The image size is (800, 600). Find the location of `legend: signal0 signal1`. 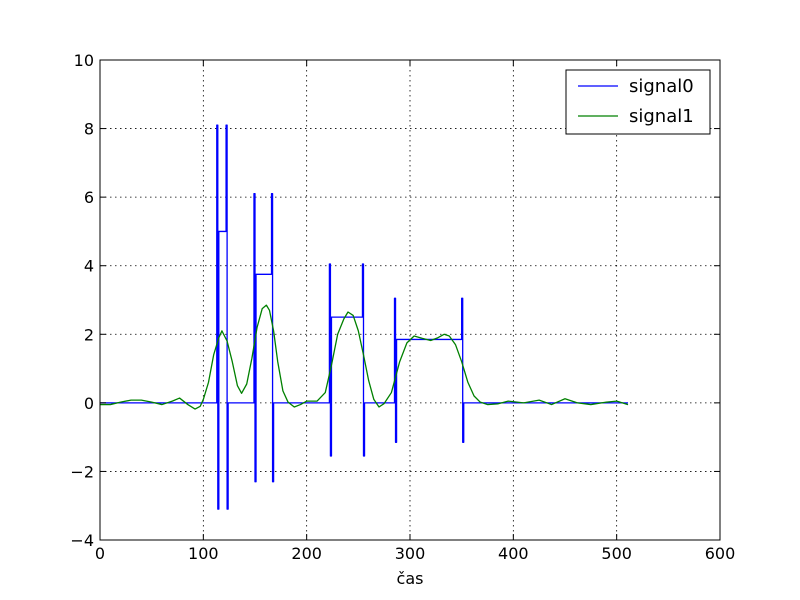

legend: signal0 signal1 is located at coordinates (638, 102).